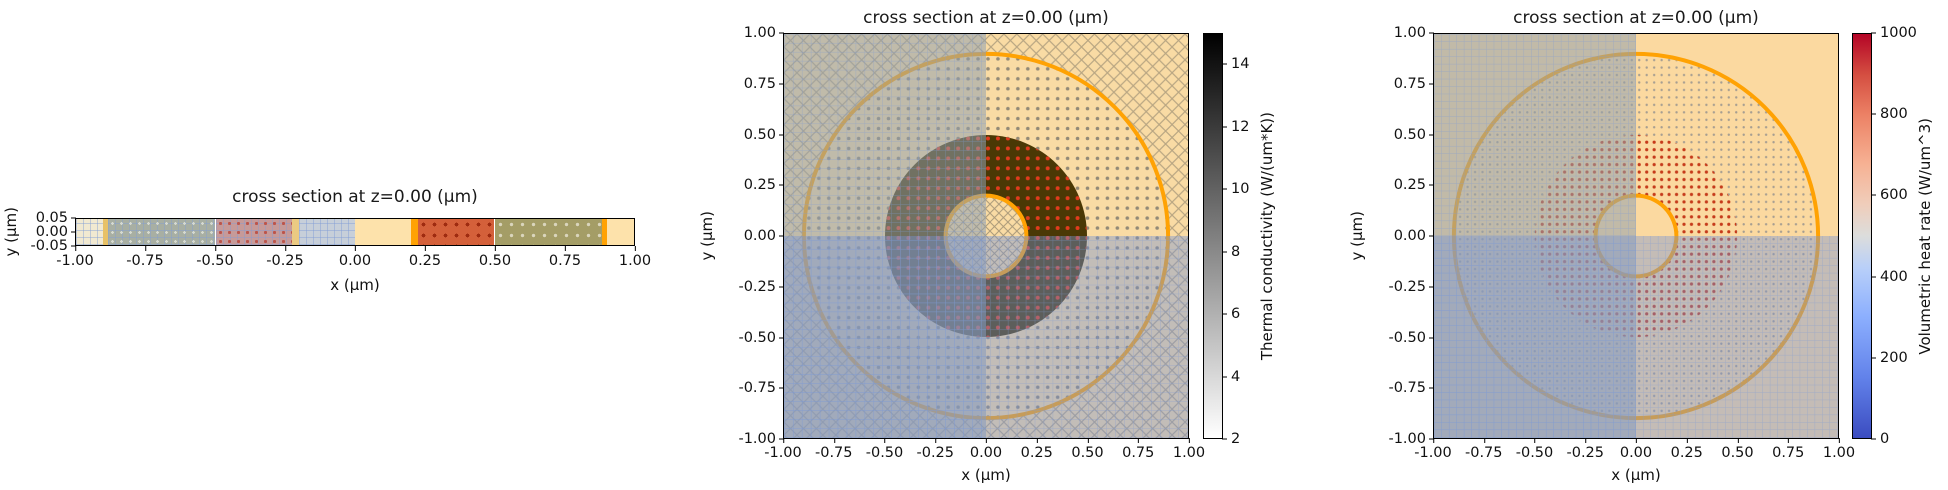 The width and height of the screenshot is (1948, 490). I want to click on heatrate-colorbar-ticks: 1000 800 600 400 200 0, so click(1902, 236).